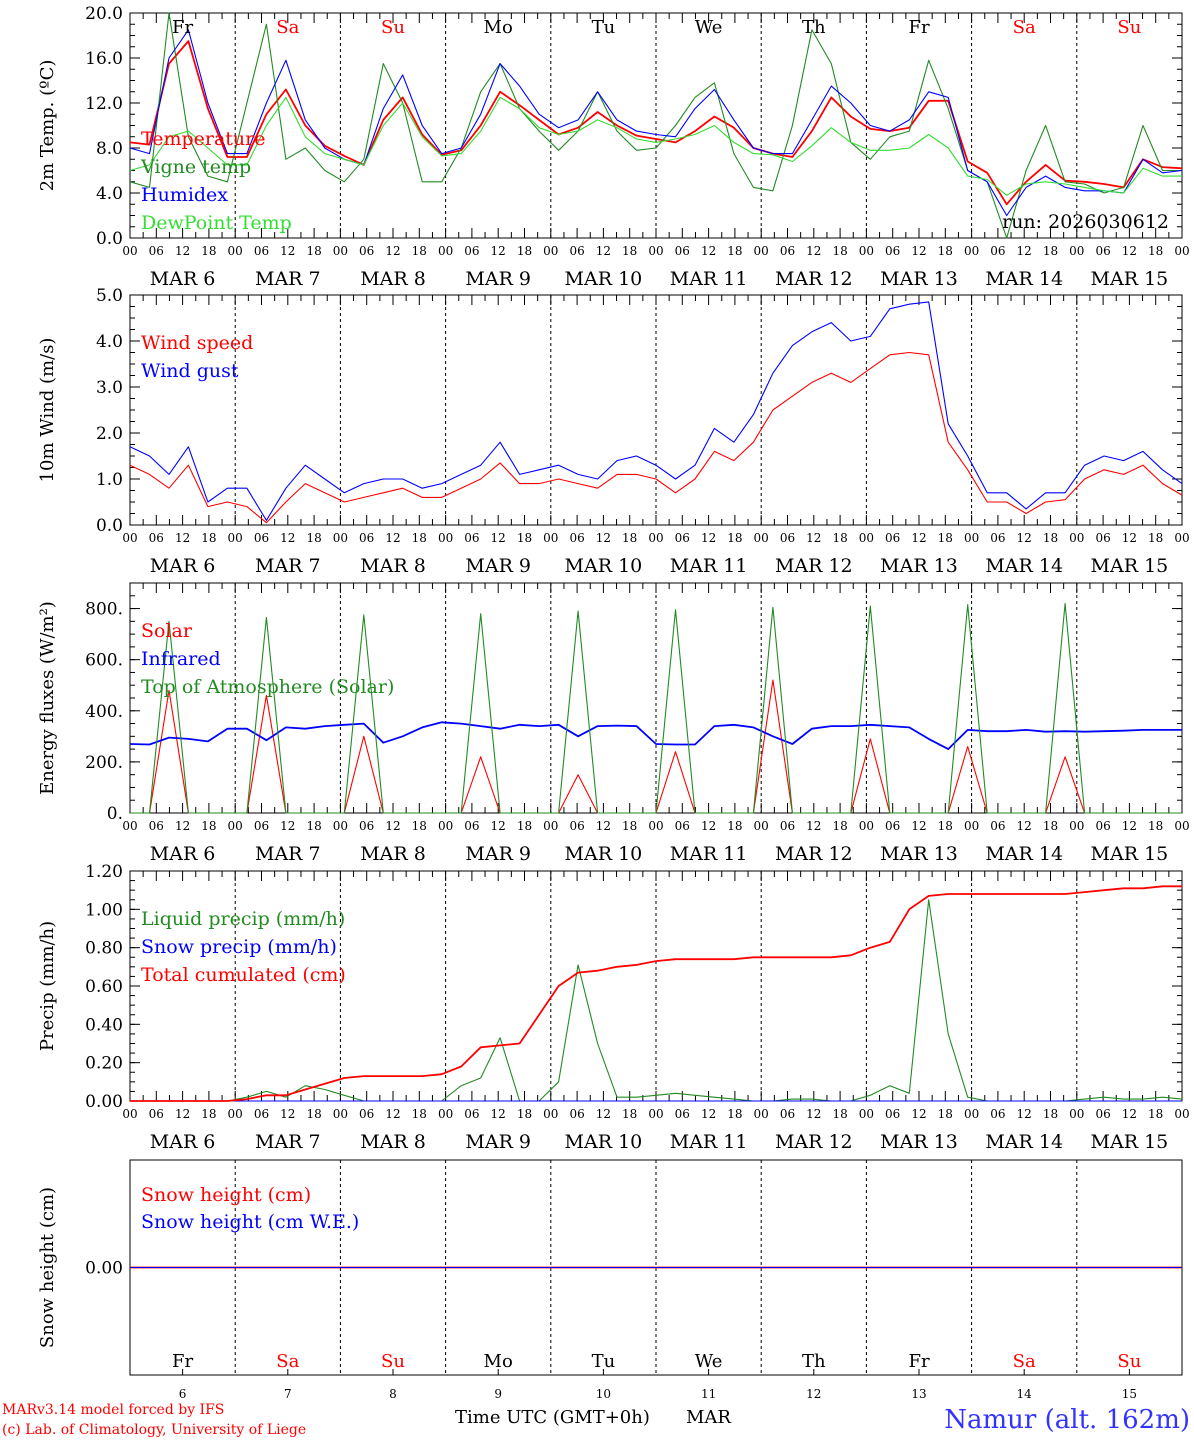 This screenshot has width=1194, height=1440. Describe the element at coordinates (239, 947) in the screenshot. I see `legend-entry: Snow precip (mm/h)` at that location.